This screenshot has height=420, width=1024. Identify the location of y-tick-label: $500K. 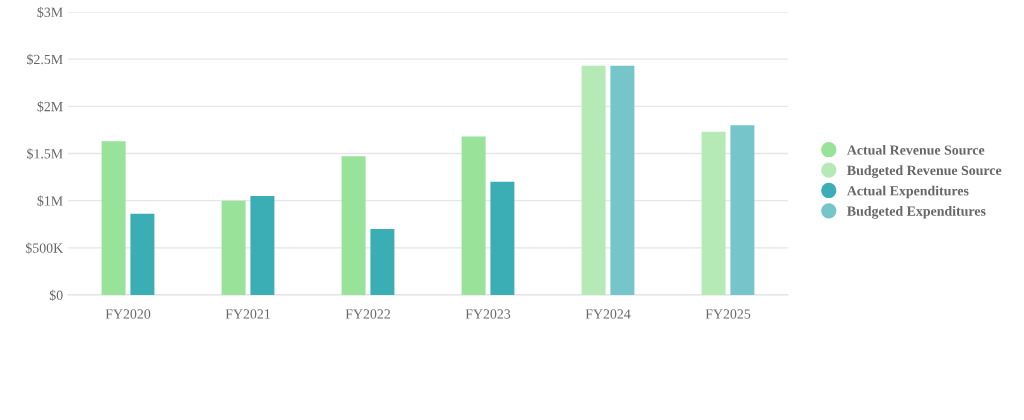
(44, 248).